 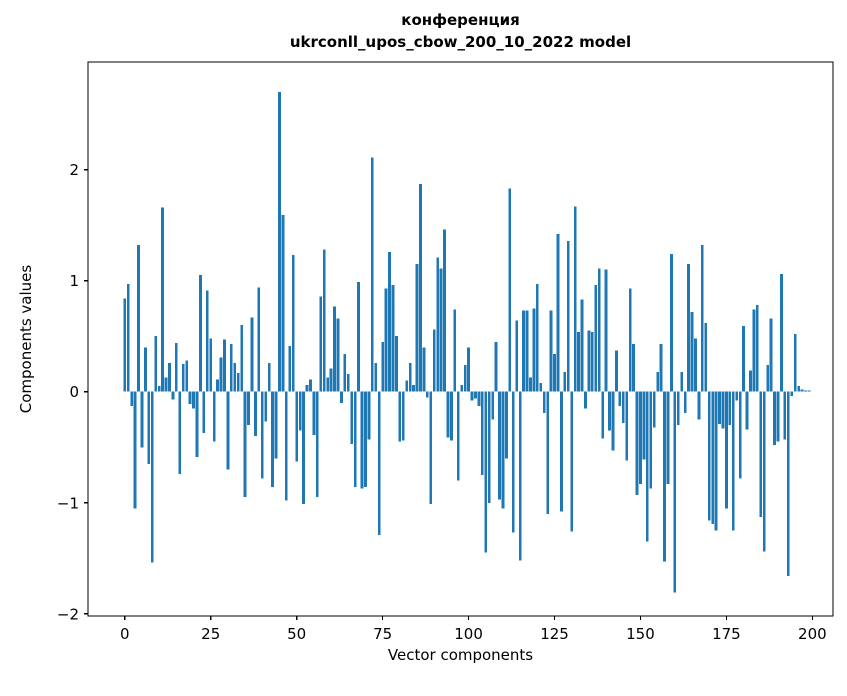 What do you see at coordinates (68, 503) in the screenshot?
I see `y-tick-label: −1` at bounding box center [68, 503].